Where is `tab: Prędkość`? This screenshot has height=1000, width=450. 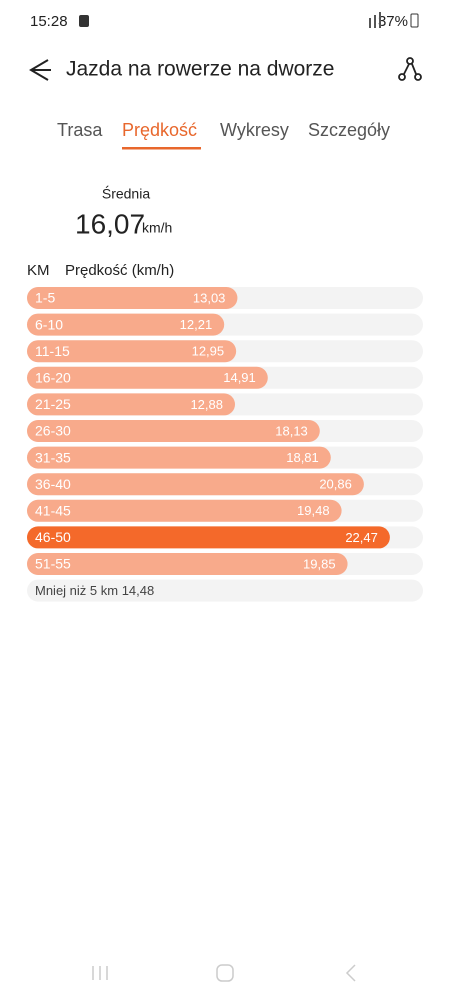 tab: Prędkość is located at coordinates (159, 130).